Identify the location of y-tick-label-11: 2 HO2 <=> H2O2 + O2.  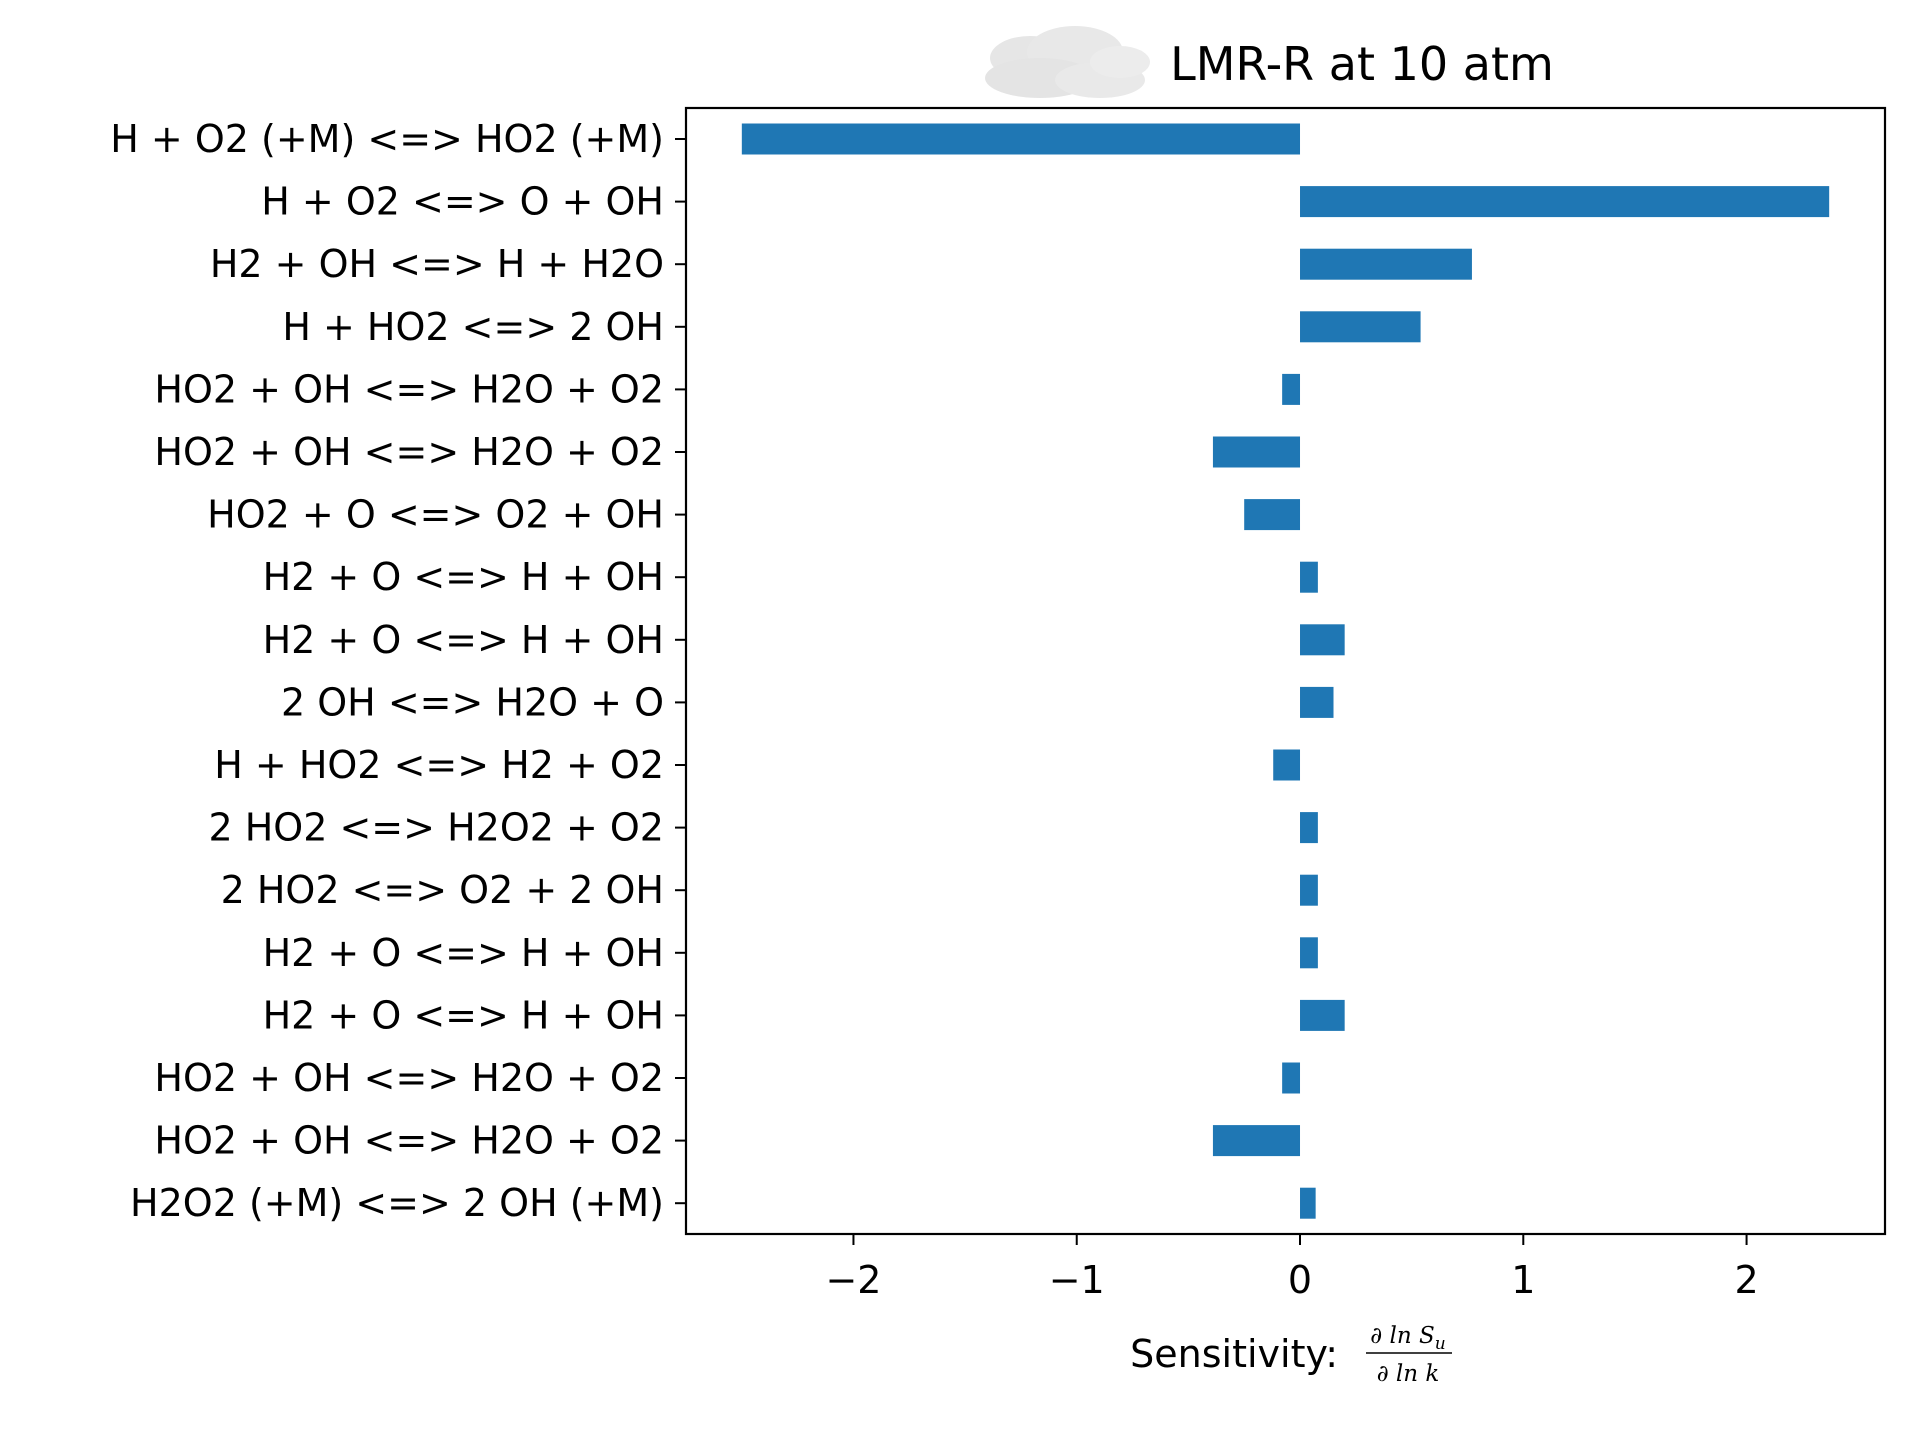
(436, 828).